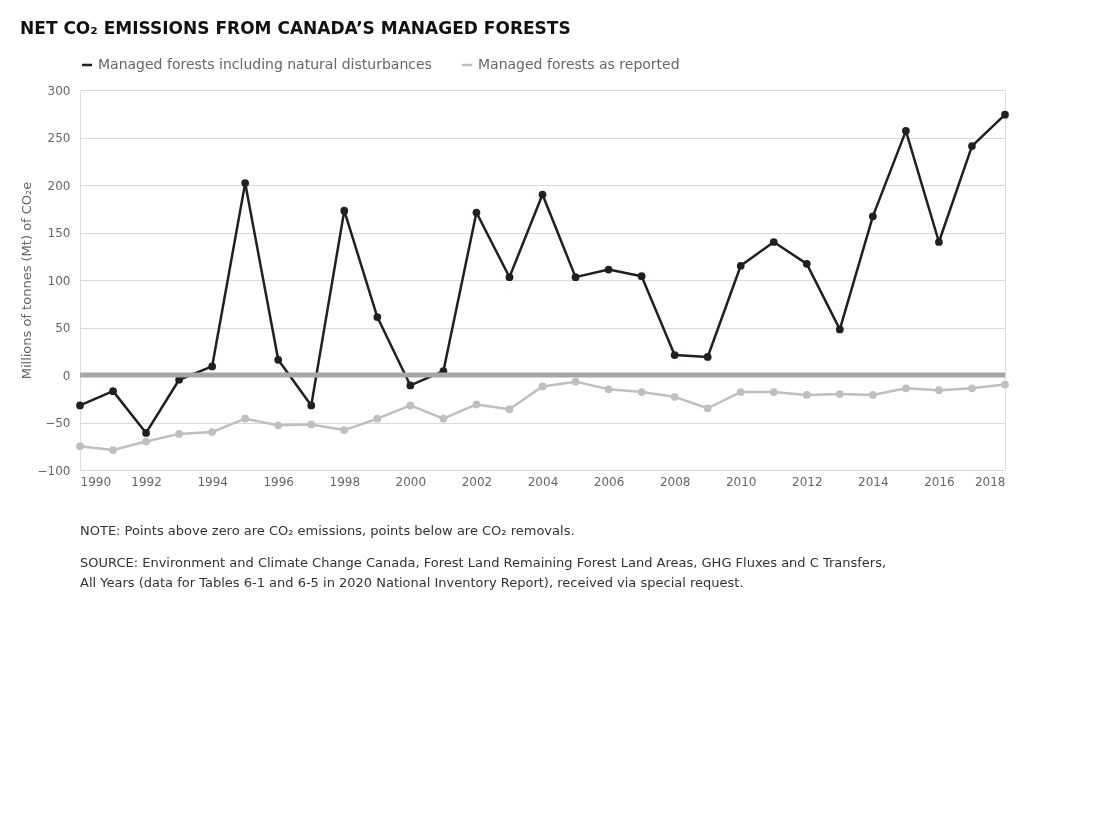 The image size is (1097, 814). Describe the element at coordinates (990, 481) in the screenshot. I see `x-tick-label: 2018` at that location.